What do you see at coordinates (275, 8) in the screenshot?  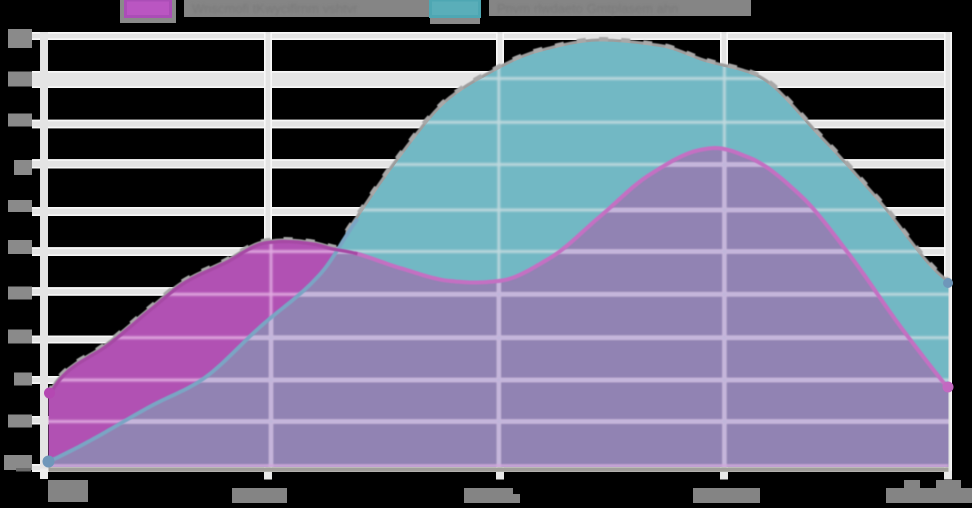 I see `svg-text: Wnscmofi tKwyciflrnm vshtvr` at bounding box center [275, 8].